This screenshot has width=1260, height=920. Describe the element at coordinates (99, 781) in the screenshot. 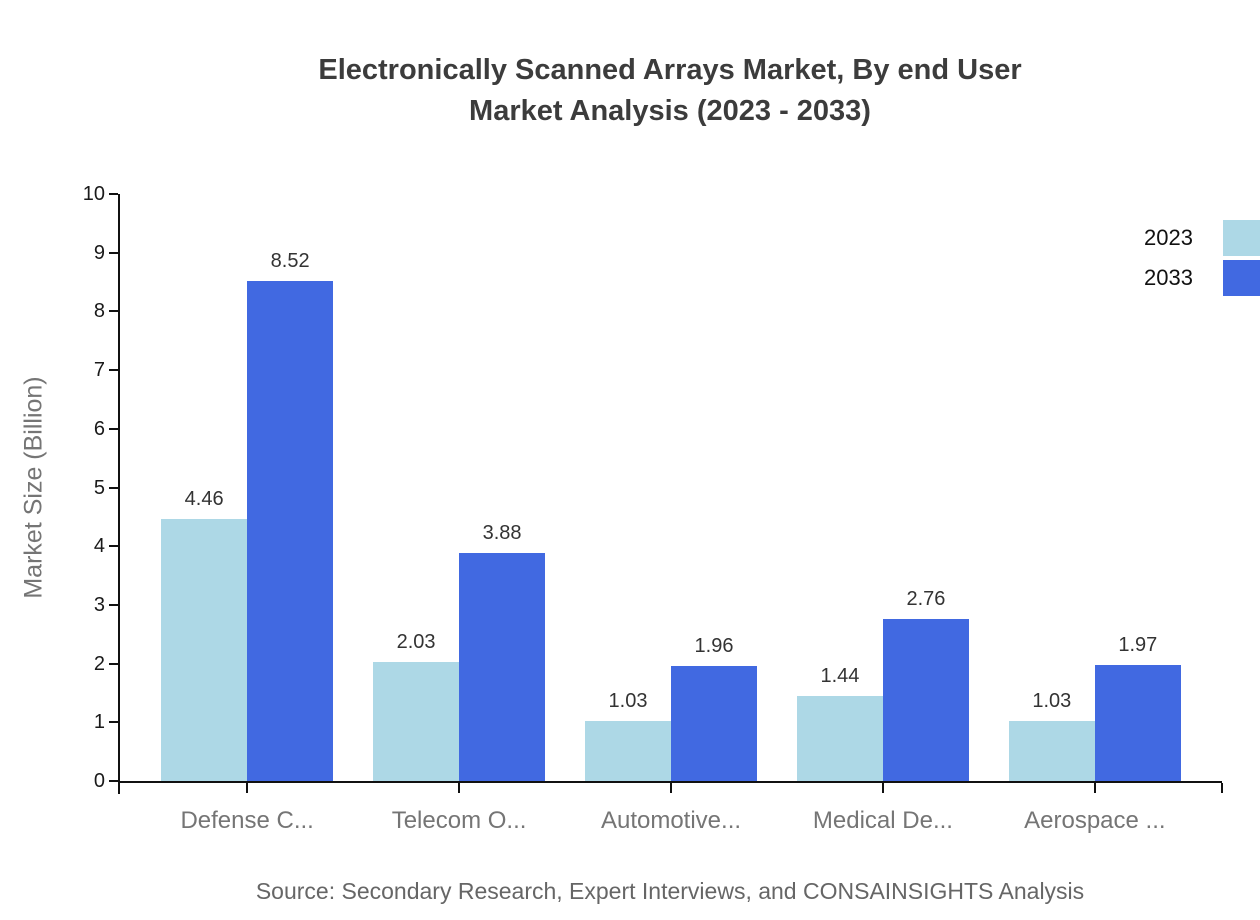

I see `y-axis-tick-label: 0` at that location.